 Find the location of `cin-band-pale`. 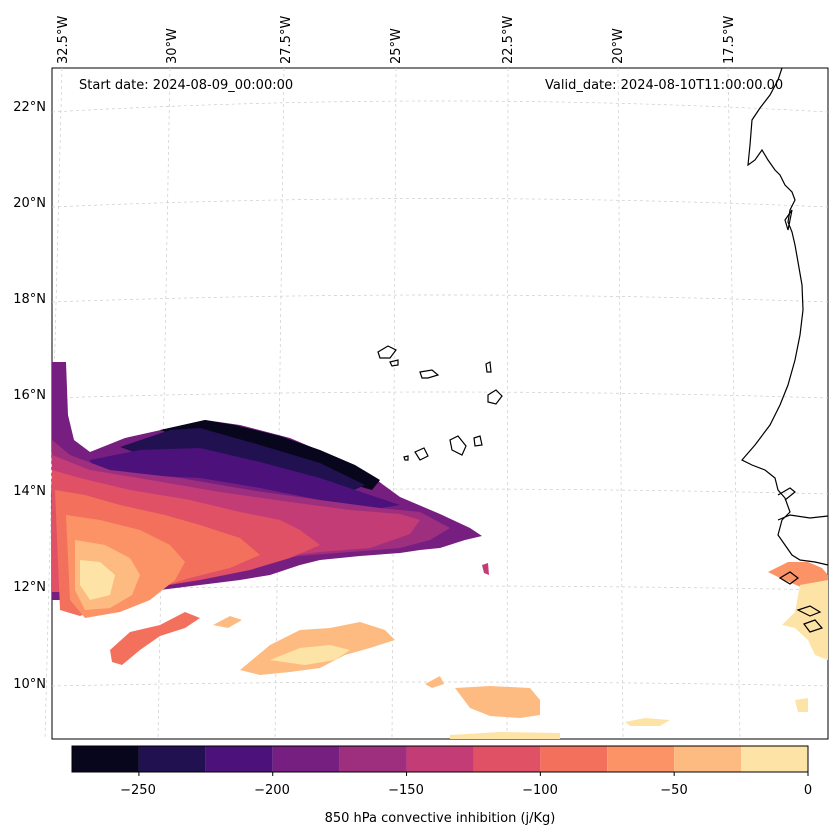

cin-band-pale is located at coordinates (97, 580).